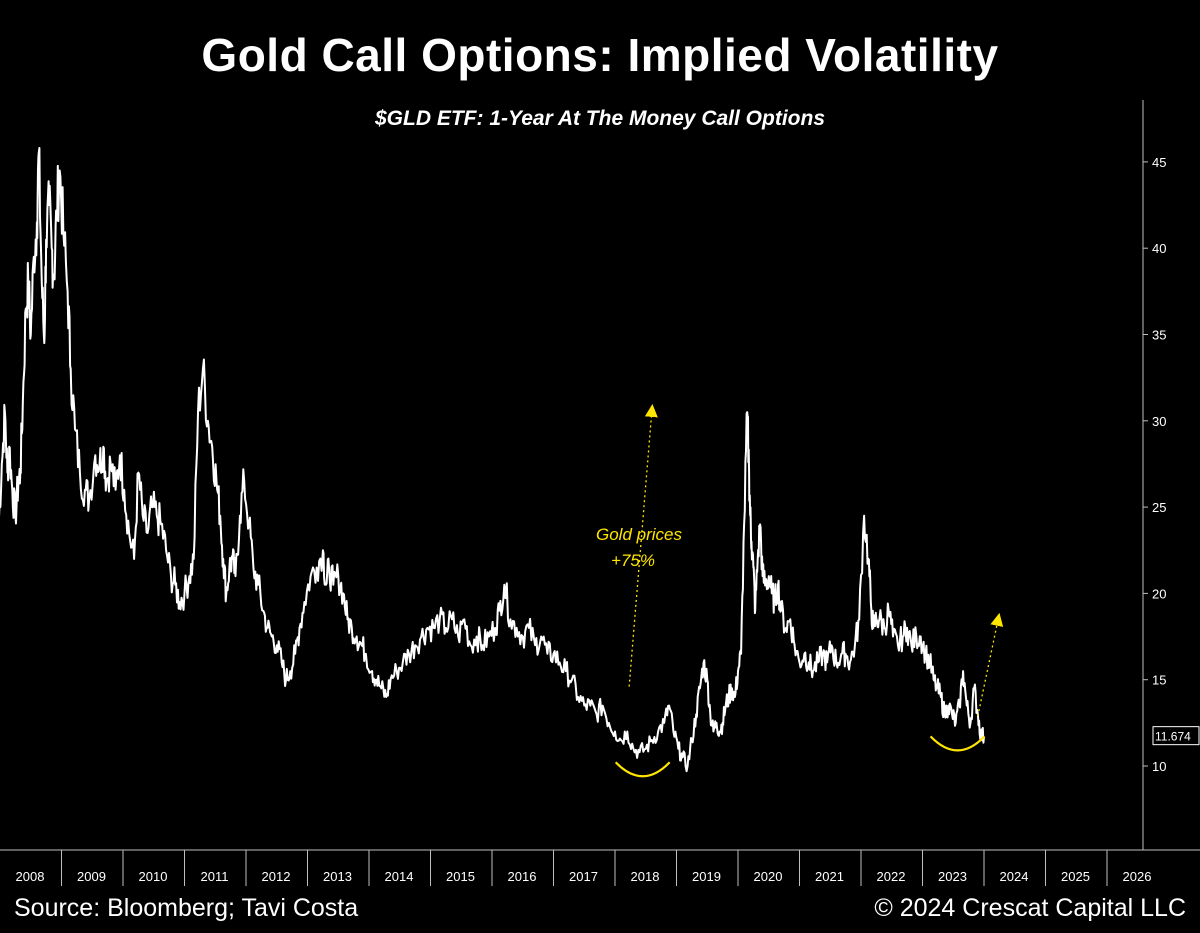 This screenshot has width=1200, height=933. What do you see at coordinates (1159, 162) in the screenshot?
I see `y-tick-label: 45` at bounding box center [1159, 162].